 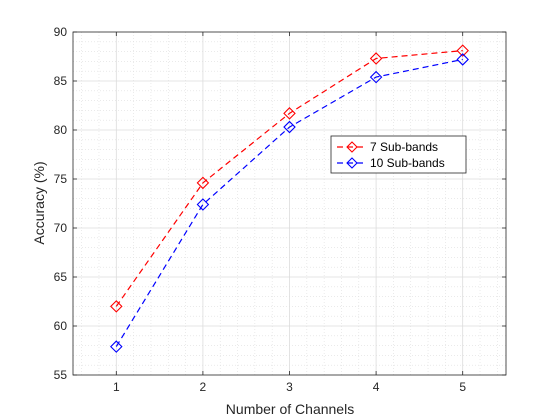 What do you see at coordinates (290, 409) in the screenshot?
I see `x-axis-label: Number of Channels` at bounding box center [290, 409].